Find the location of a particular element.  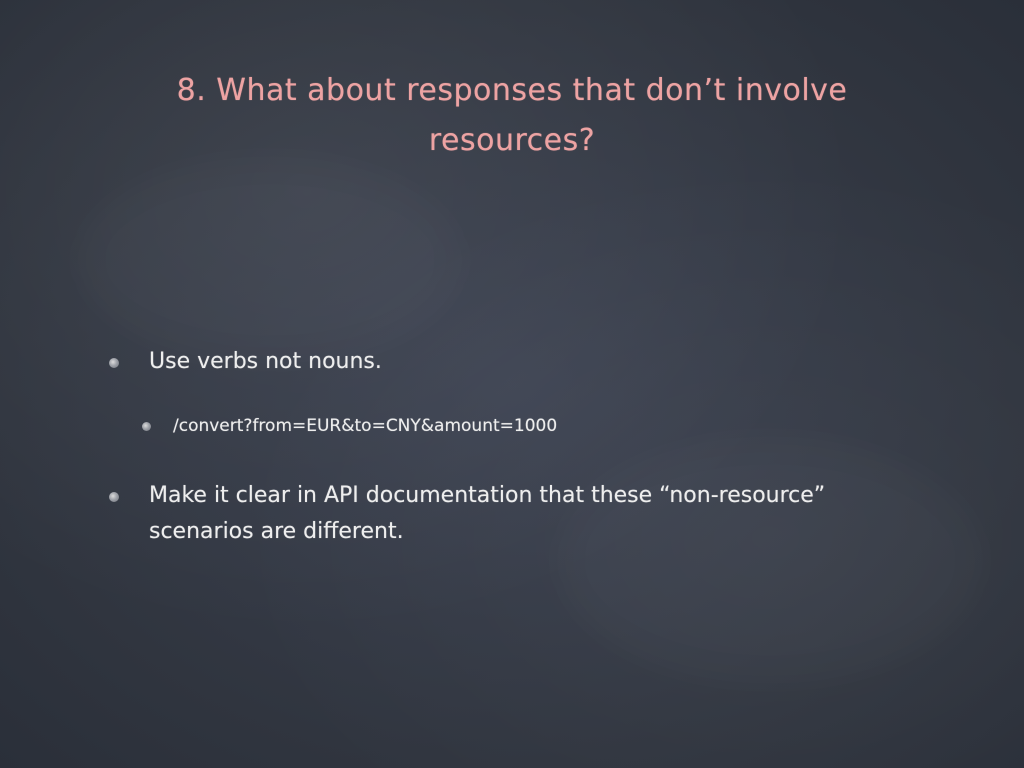

sub-bullet-item: /convert?from=EUR&to=CNY&amount=1000 is located at coordinates (527, 426).